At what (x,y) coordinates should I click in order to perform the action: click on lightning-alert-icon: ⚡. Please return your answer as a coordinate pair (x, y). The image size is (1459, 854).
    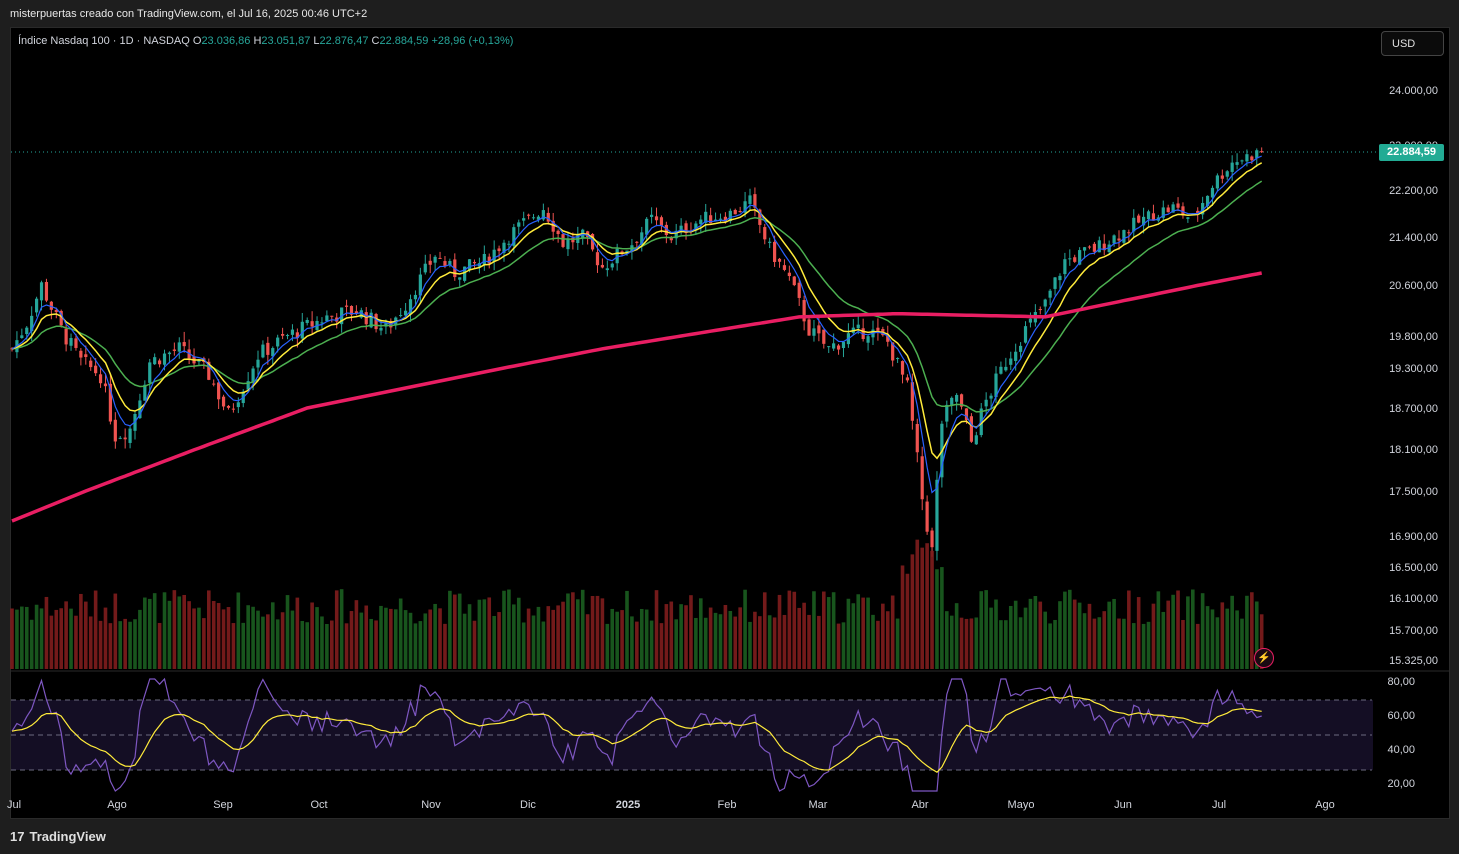
    Looking at the image, I should click on (1264, 658).